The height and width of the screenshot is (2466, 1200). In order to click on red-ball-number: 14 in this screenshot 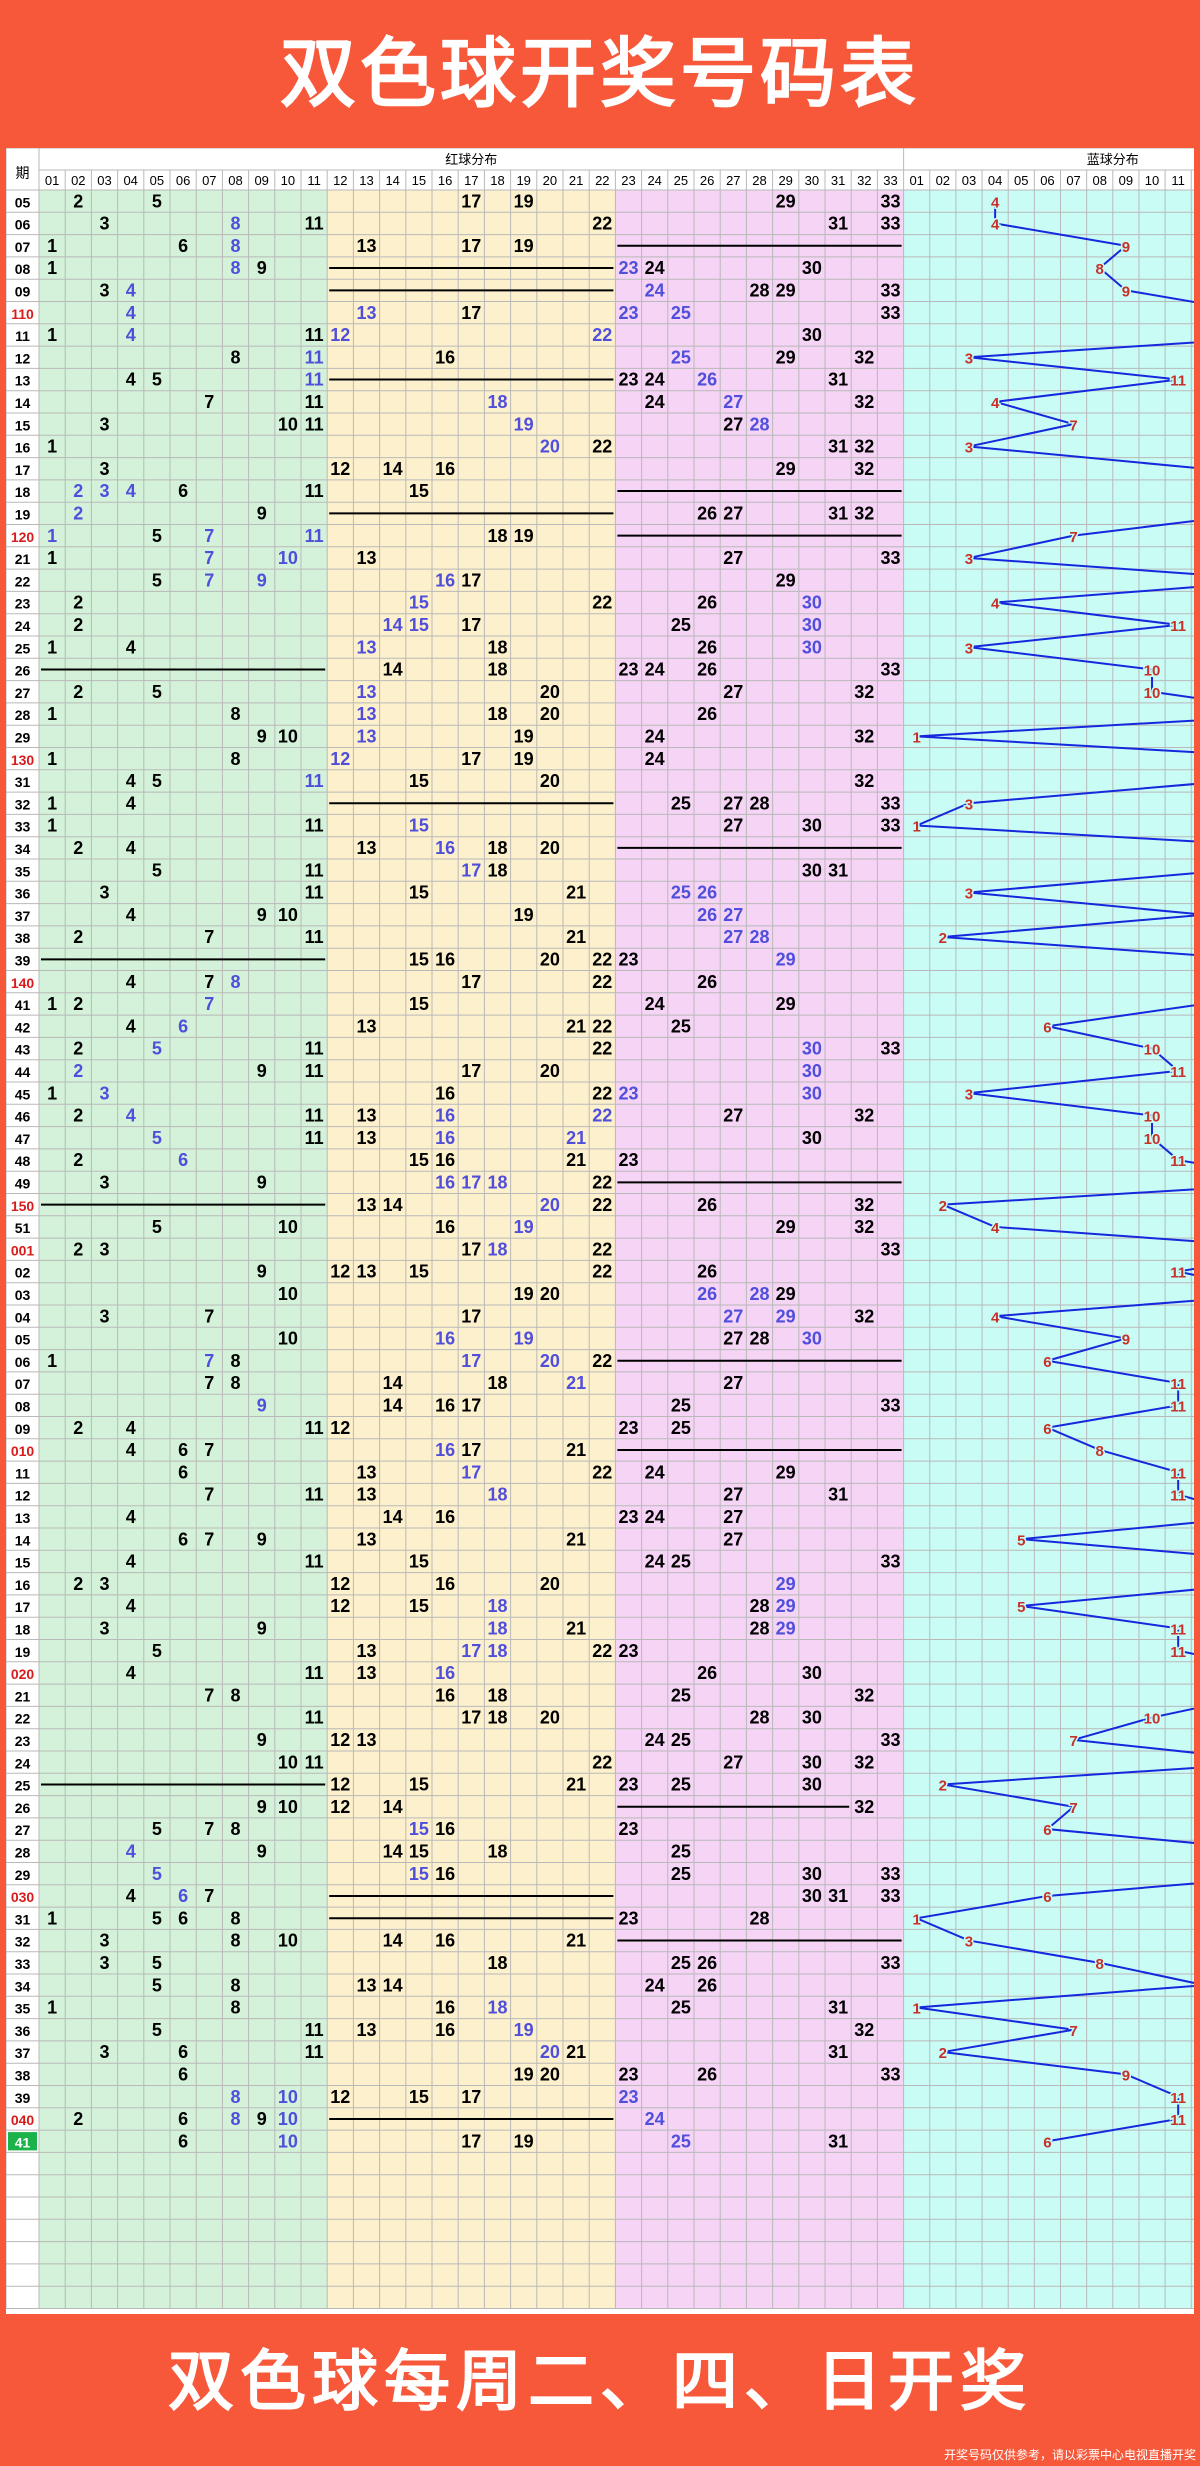, I will do `click(393, 1517)`.